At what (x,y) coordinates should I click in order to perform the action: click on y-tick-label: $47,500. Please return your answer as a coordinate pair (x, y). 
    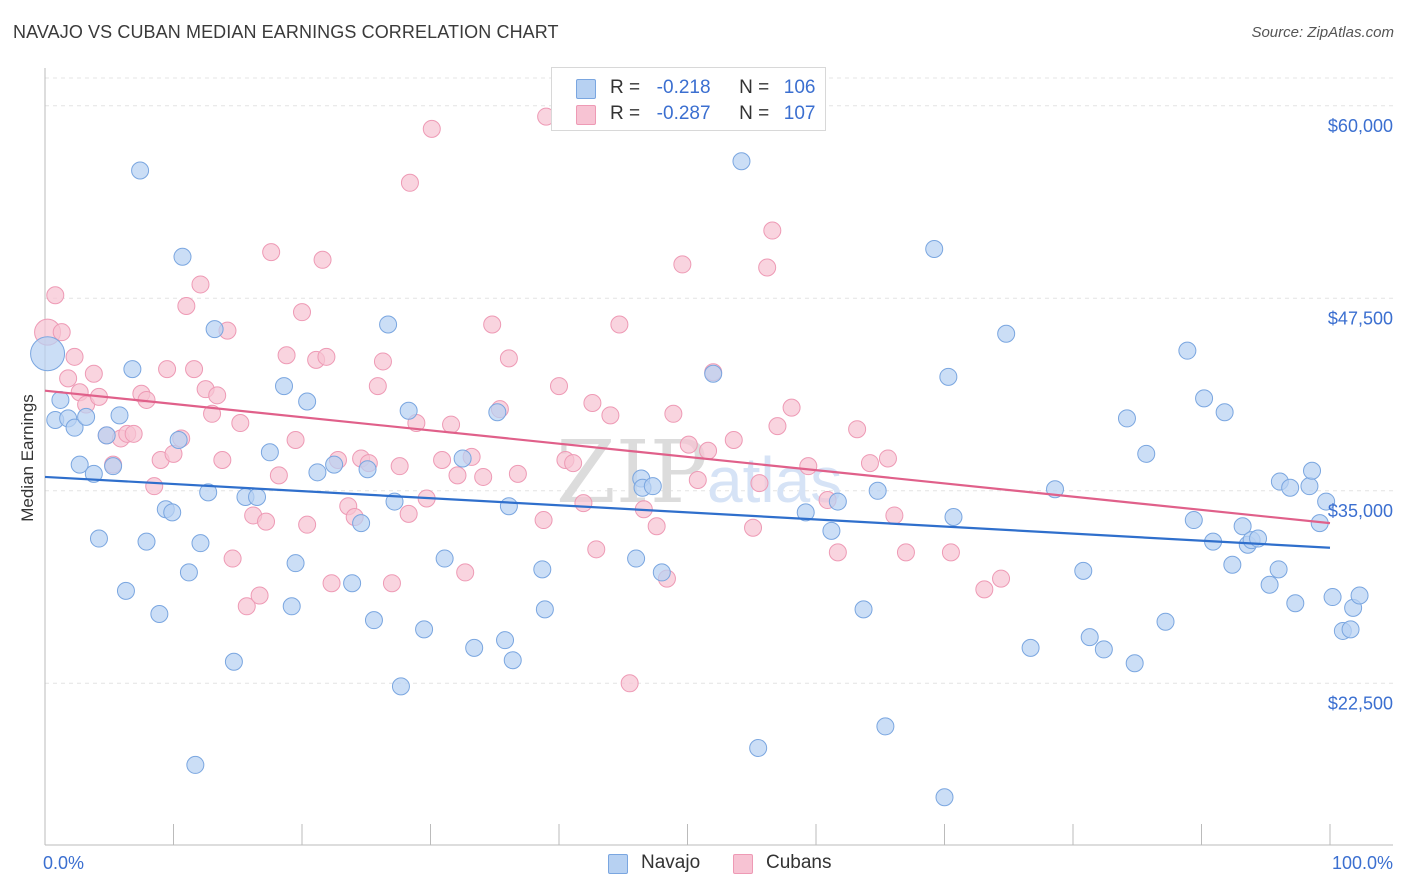
    Looking at the image, I should click on (1360, 318).